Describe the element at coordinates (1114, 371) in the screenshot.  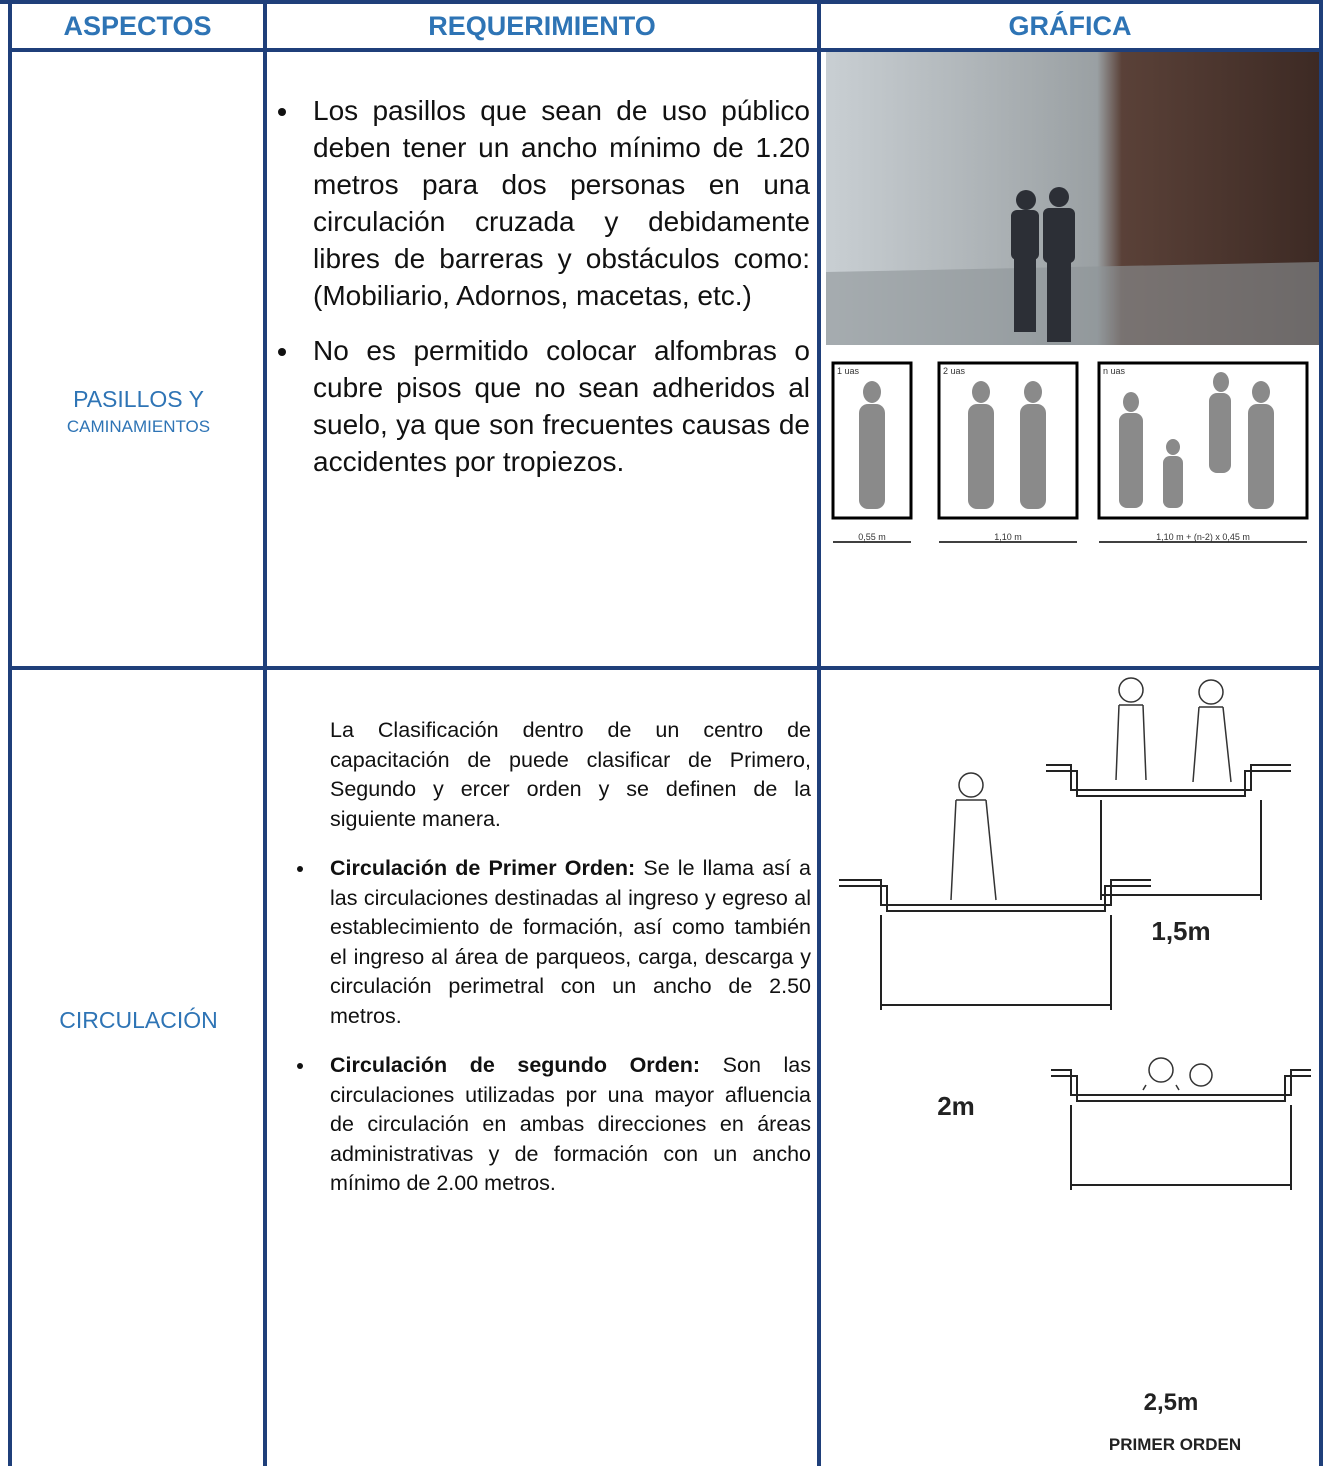
I see `graphic-label: n uas` at that location.